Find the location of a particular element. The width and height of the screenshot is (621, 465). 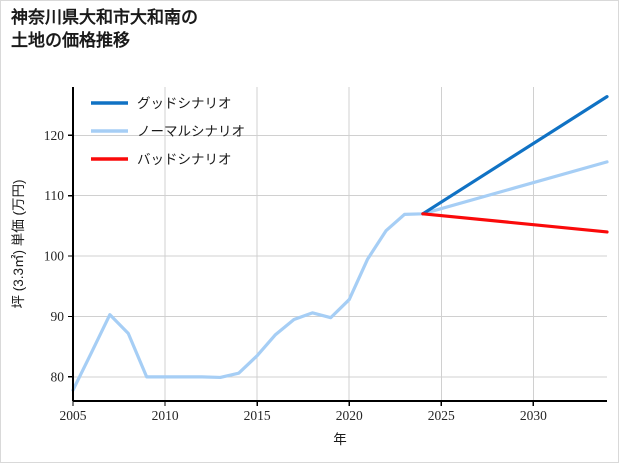

x-tick-label: 2005 is located at coordinates (73, 415).